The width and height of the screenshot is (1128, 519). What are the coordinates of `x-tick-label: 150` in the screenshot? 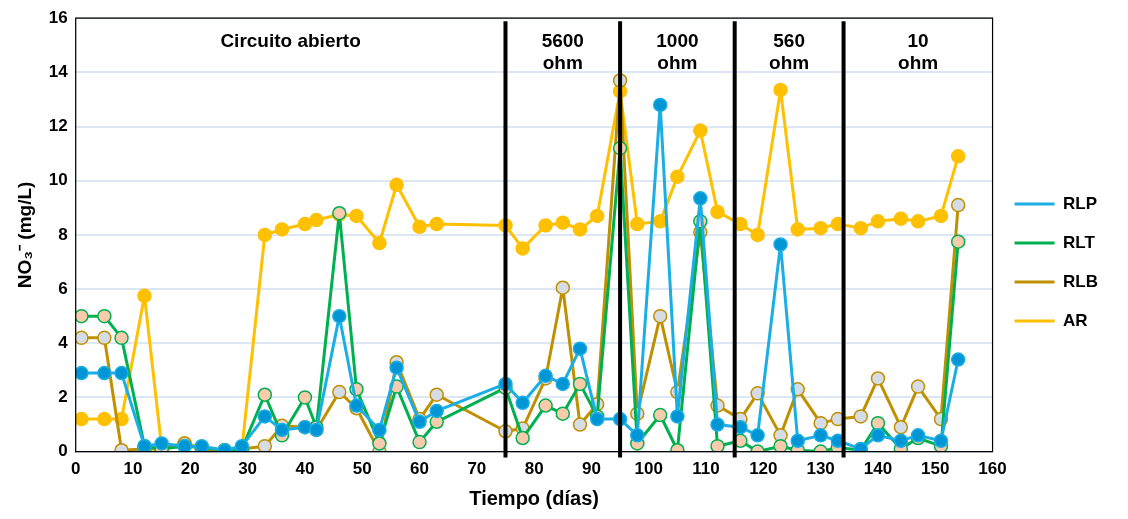 It's located at (935, 469).